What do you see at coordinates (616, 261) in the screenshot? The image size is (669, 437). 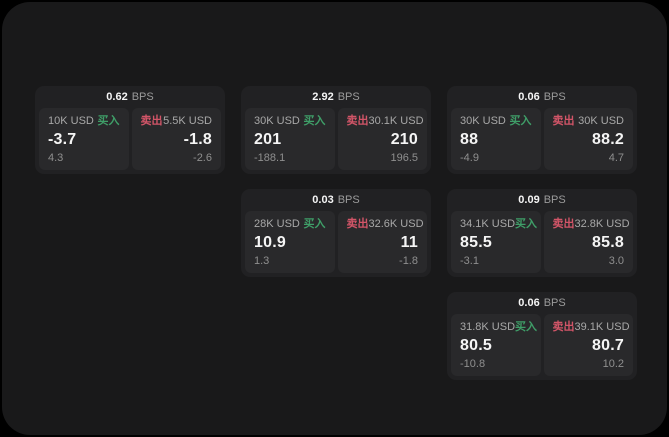 I see `sell-change: 3.0` at bounding box center [616, 261].